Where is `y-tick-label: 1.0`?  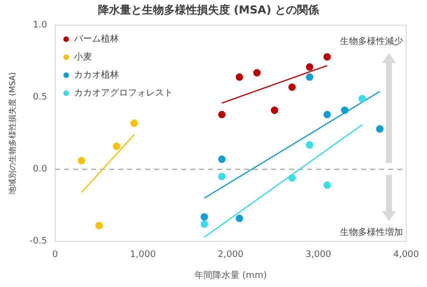
y-tick-label: 1.0 is located at coordinates (40, 25).